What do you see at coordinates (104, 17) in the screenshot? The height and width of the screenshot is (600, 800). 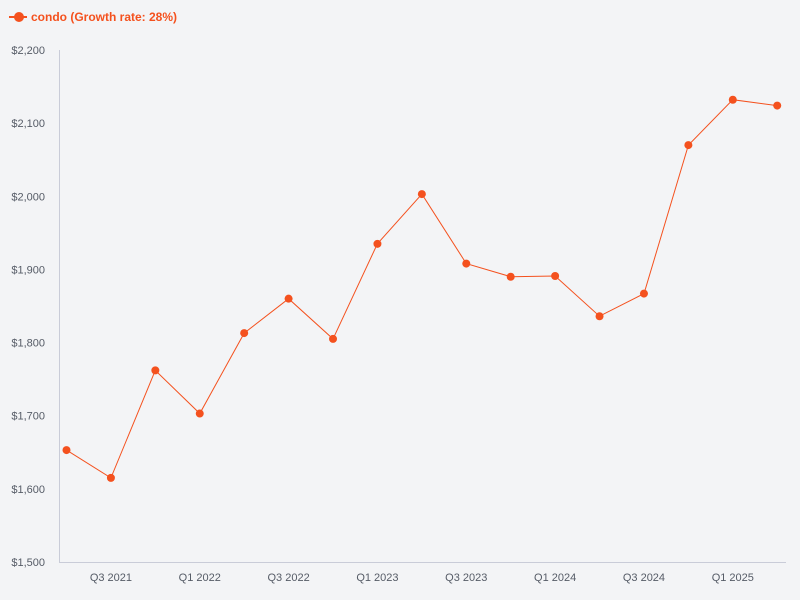 I see `legend-label: condo (Growth rate: 28%)` at bounding box center [104, 17].